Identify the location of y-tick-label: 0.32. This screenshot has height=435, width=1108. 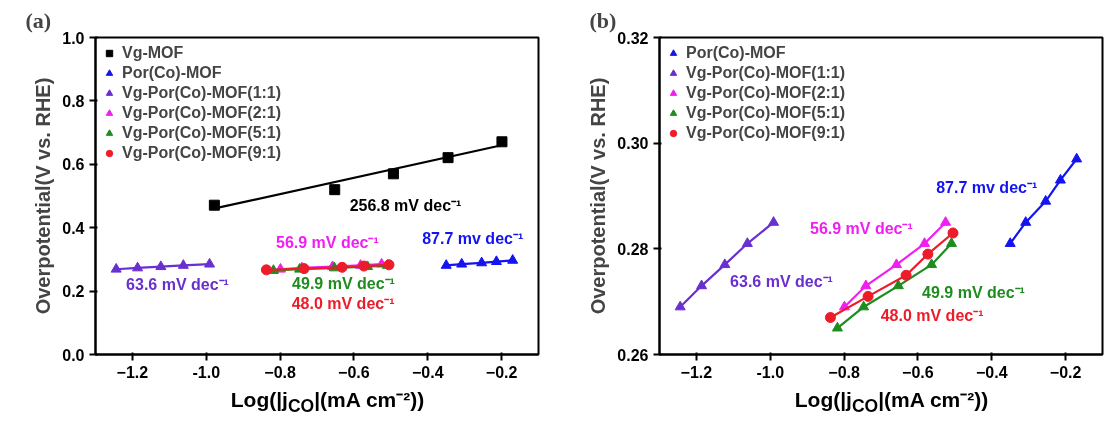
(633, 38).